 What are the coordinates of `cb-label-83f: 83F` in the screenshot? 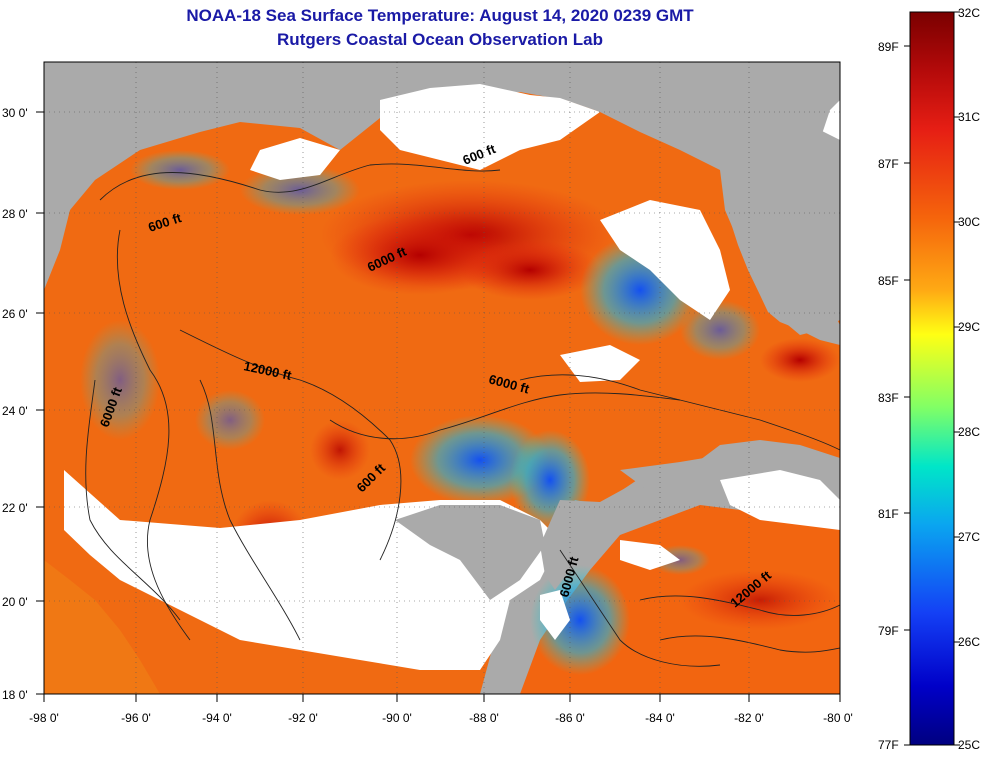 It's located at (888, 398).